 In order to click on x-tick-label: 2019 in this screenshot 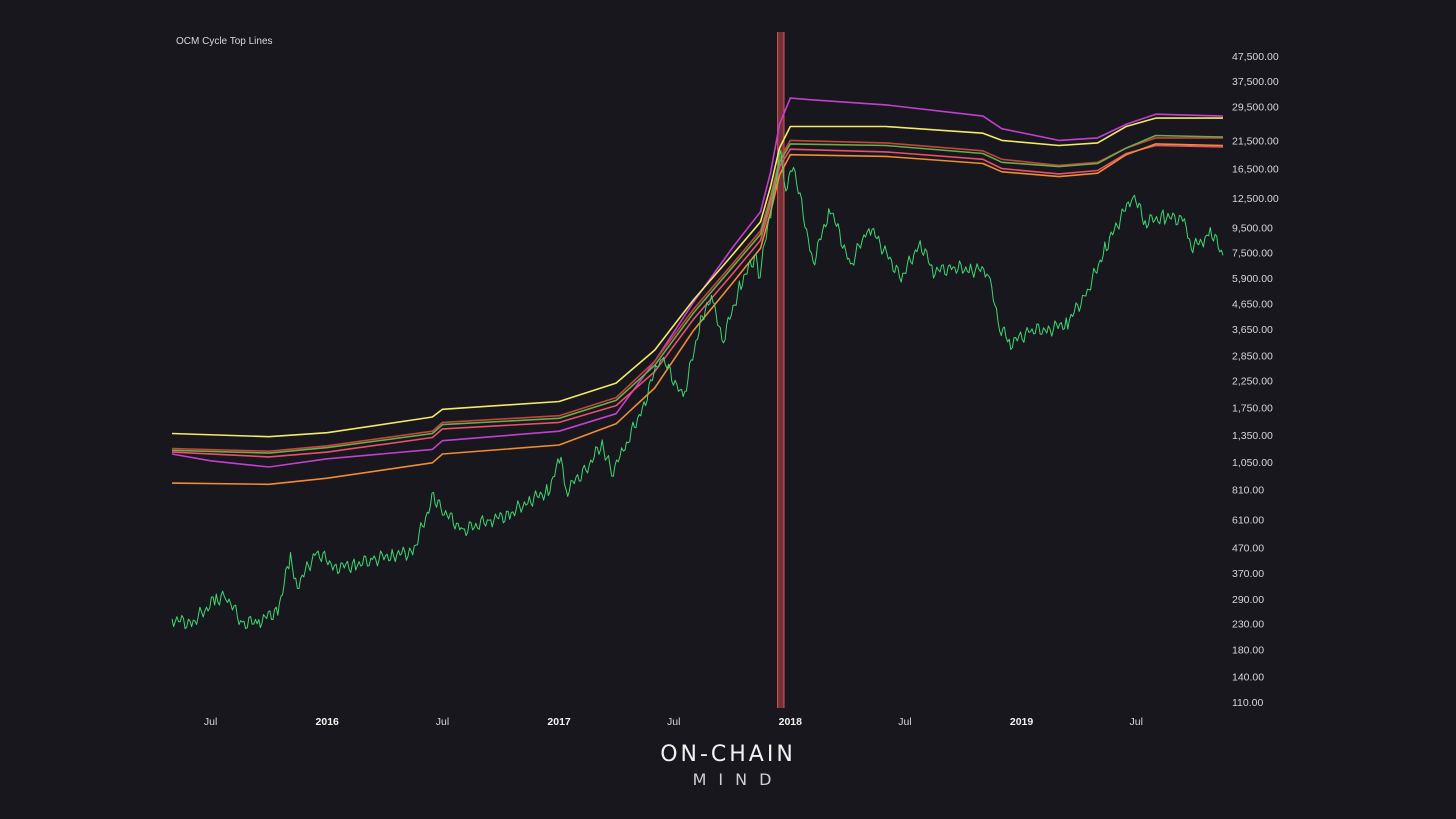, I will do `click(1022, 722)`.